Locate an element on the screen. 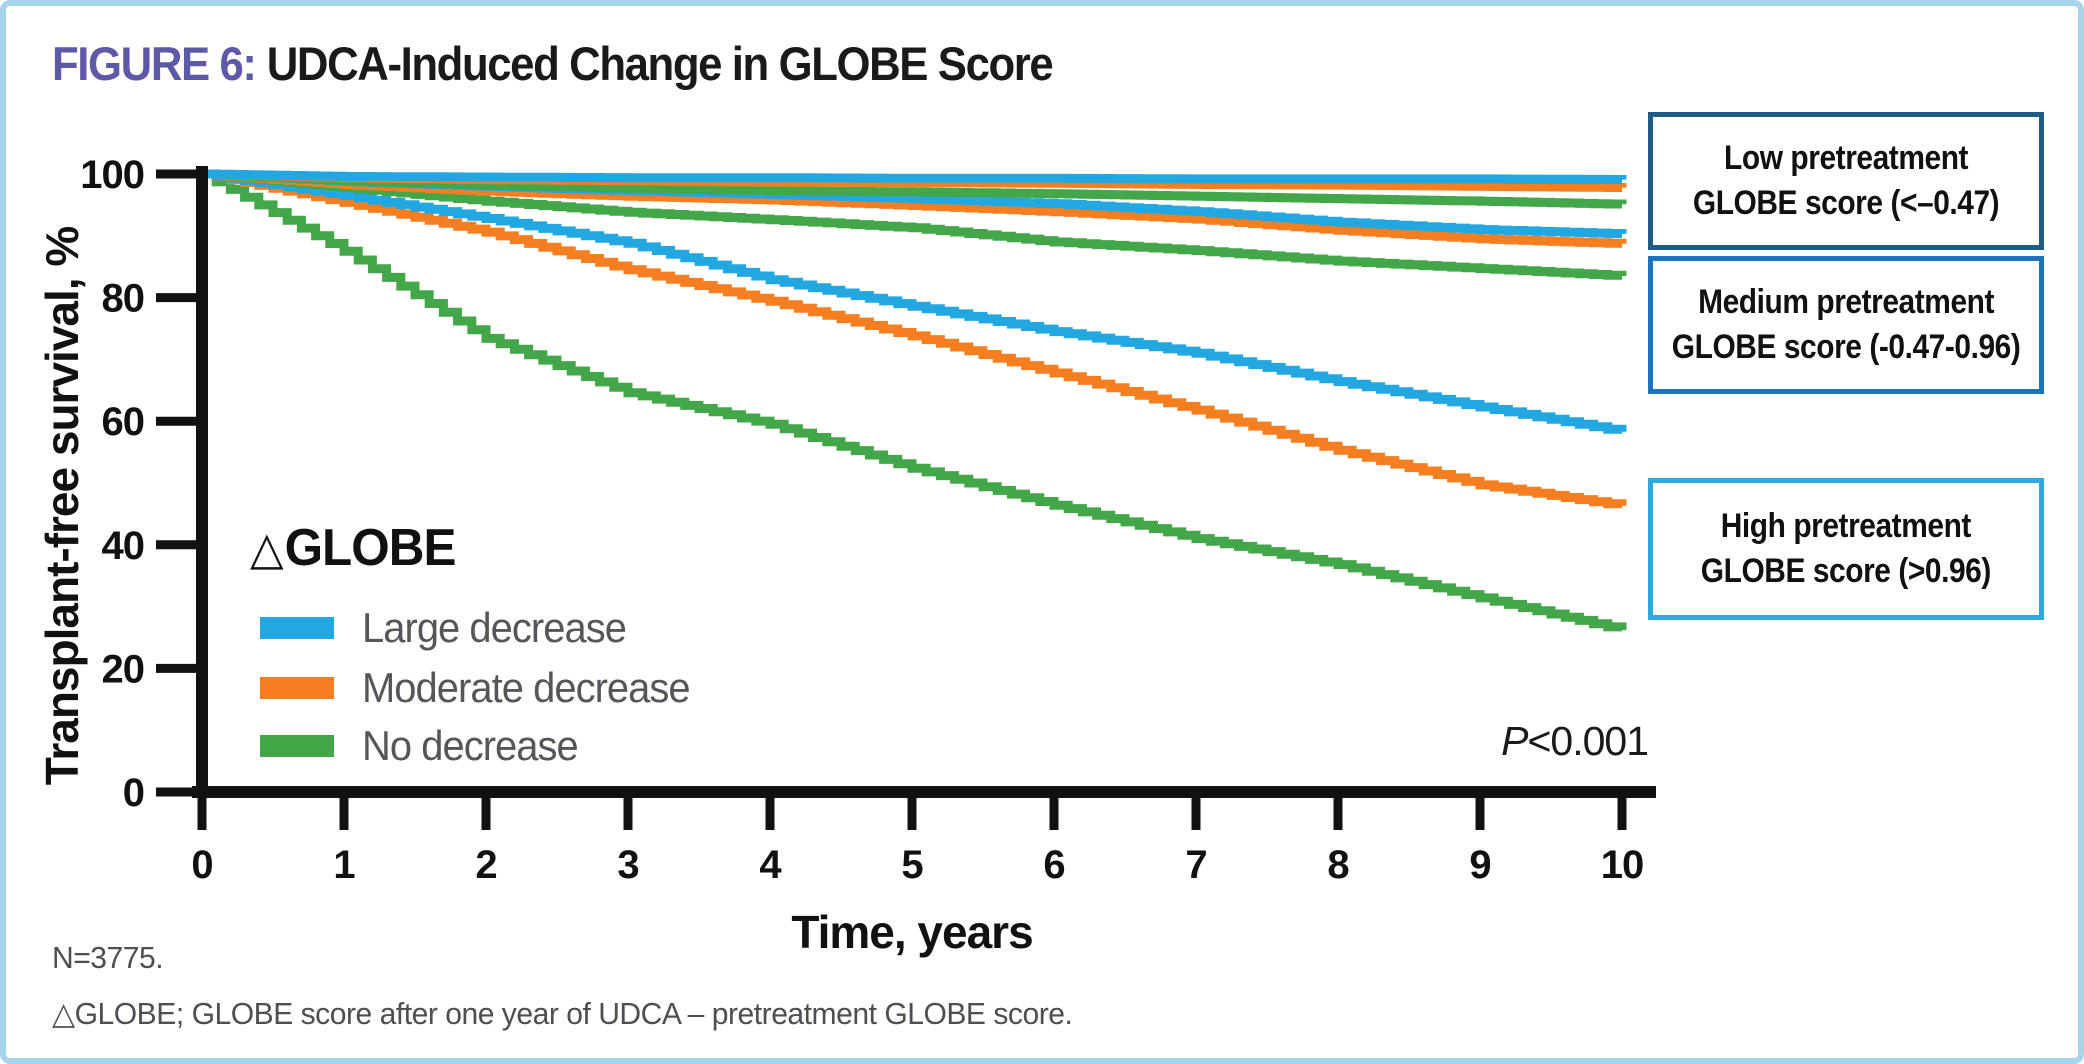 The height and width of the screenshot is (1064, 2084). legend-label: Large decrease is located at coordinates (494, 627).